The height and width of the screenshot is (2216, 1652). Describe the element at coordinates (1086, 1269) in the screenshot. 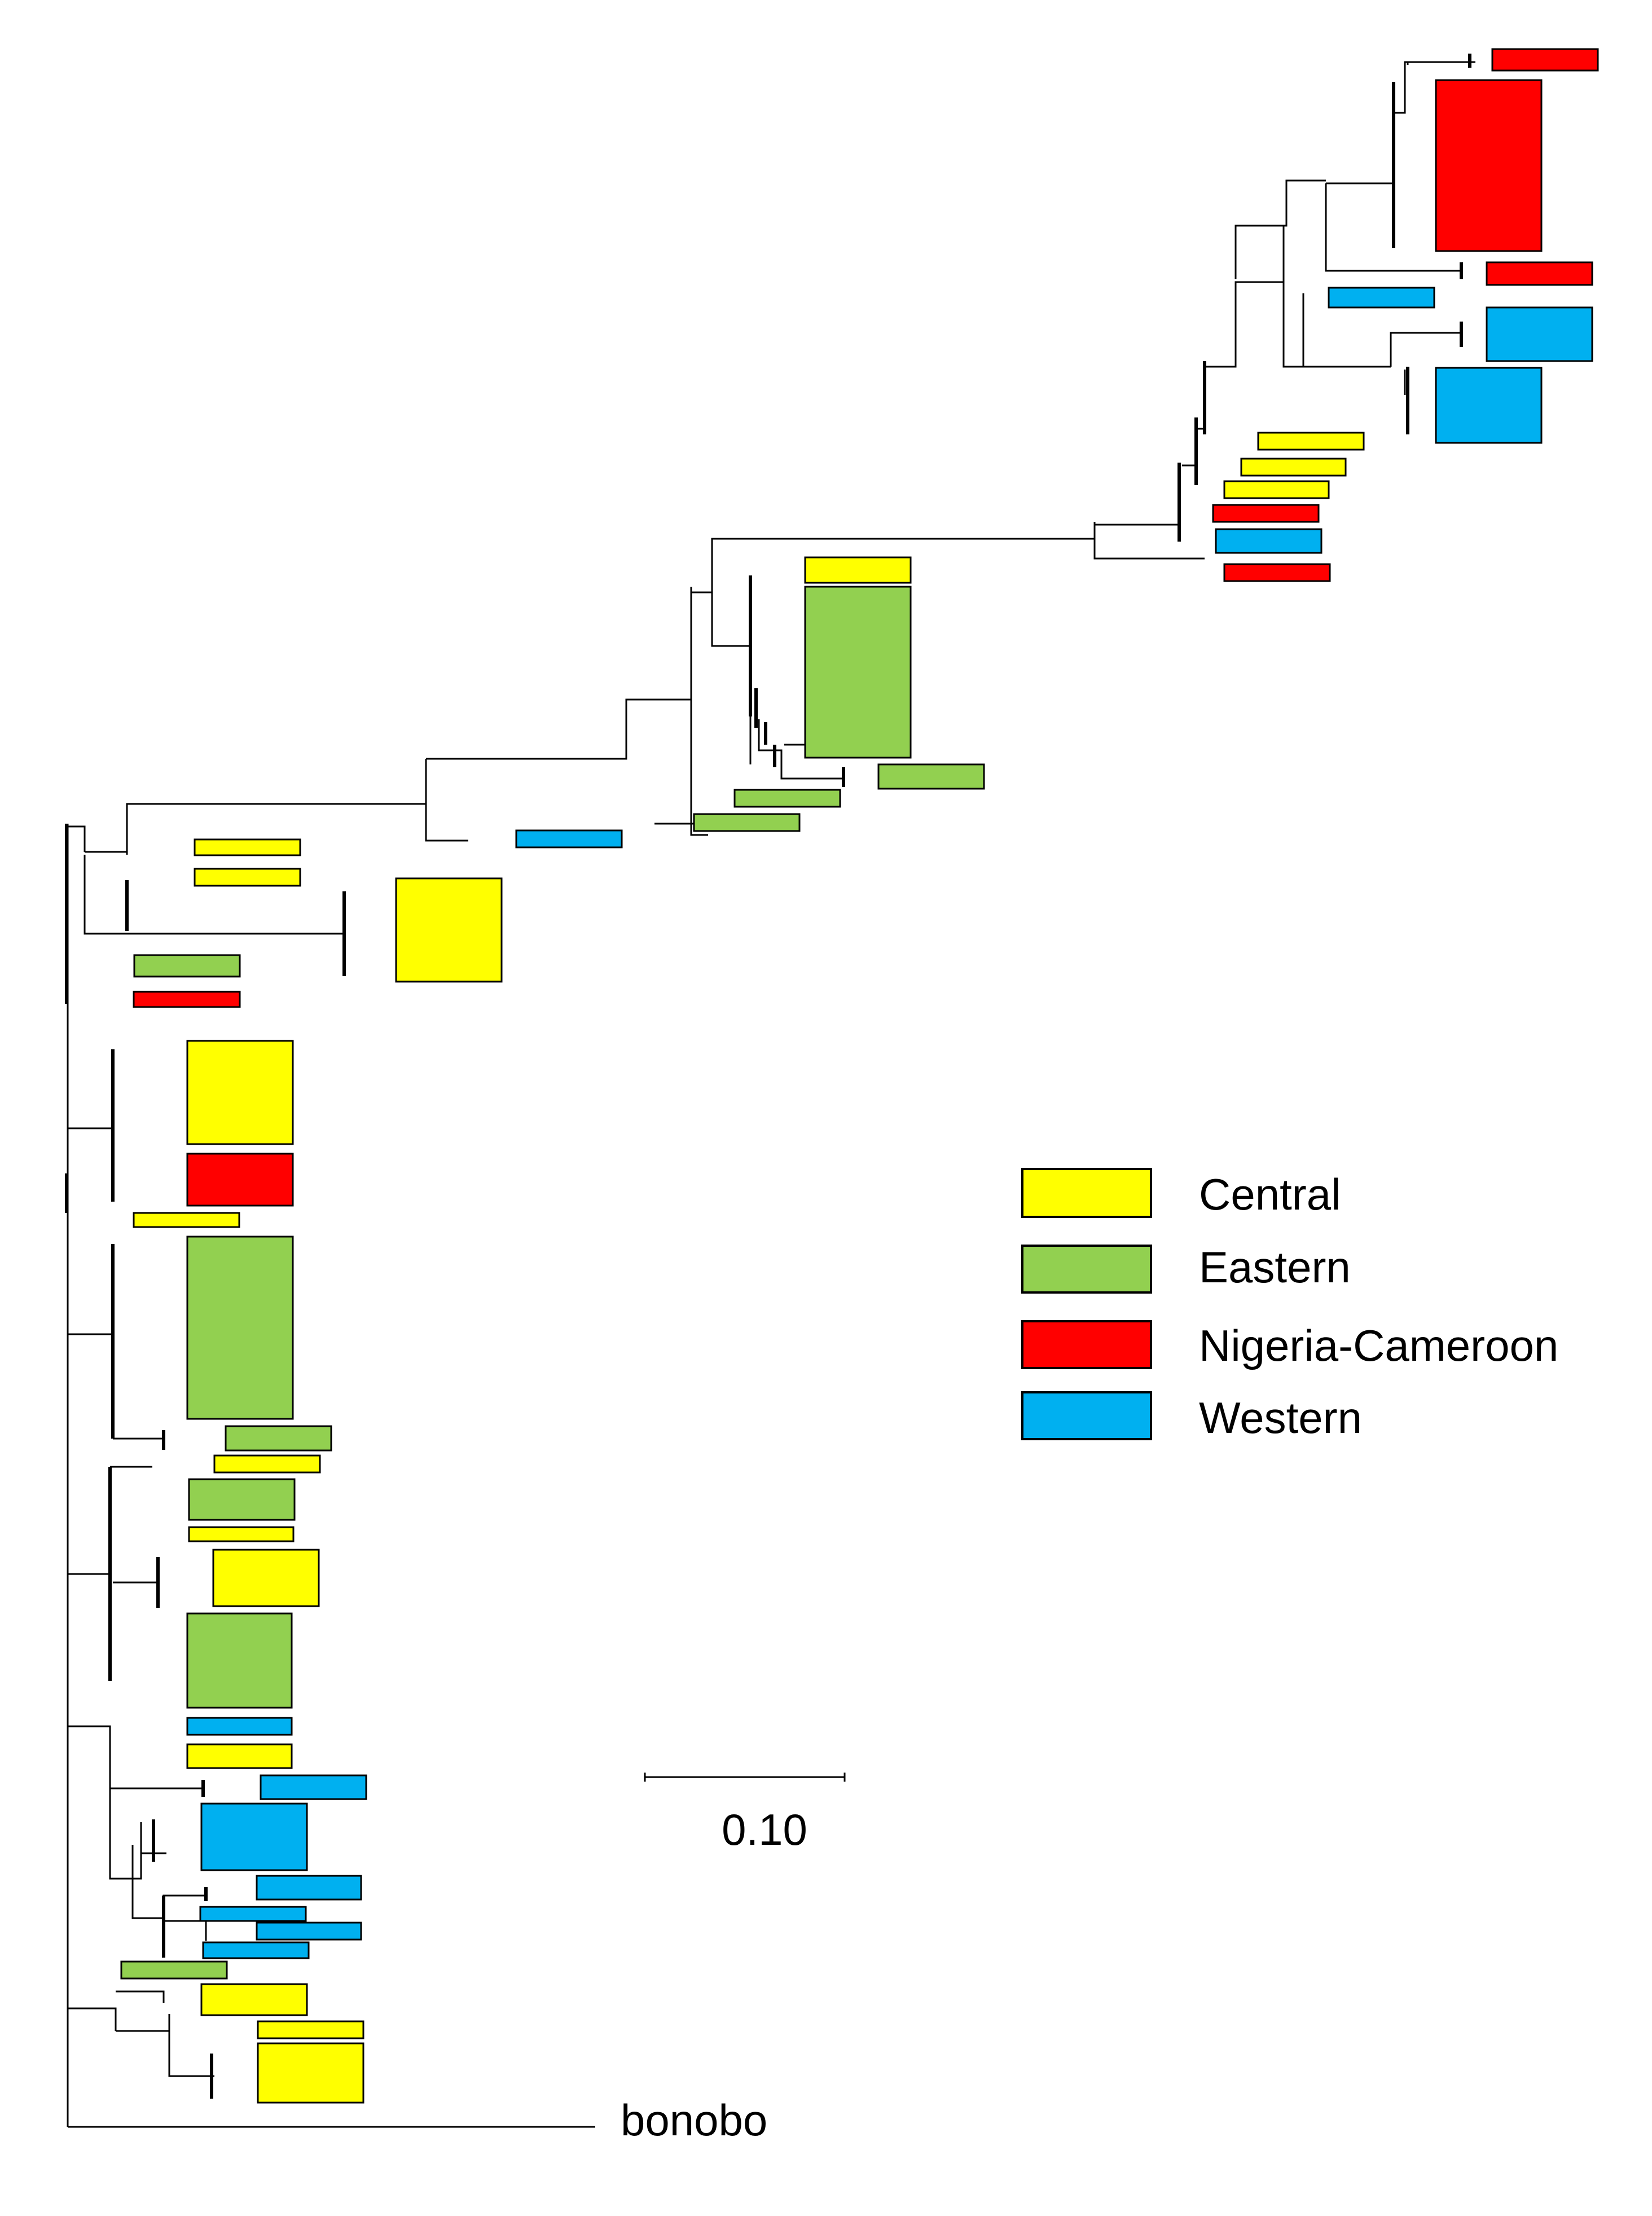

I see `legend-swatch-eastern` at that location.